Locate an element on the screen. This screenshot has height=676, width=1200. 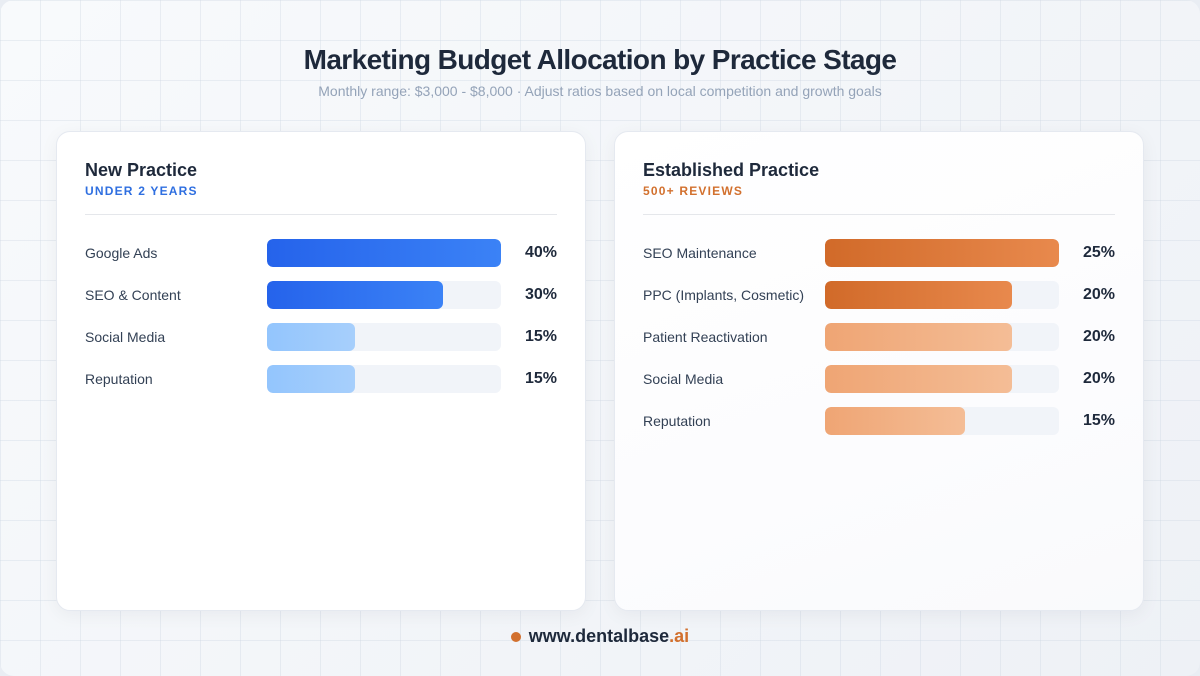
bar-row: Social Media 20% is located at coordinates (879, 379).